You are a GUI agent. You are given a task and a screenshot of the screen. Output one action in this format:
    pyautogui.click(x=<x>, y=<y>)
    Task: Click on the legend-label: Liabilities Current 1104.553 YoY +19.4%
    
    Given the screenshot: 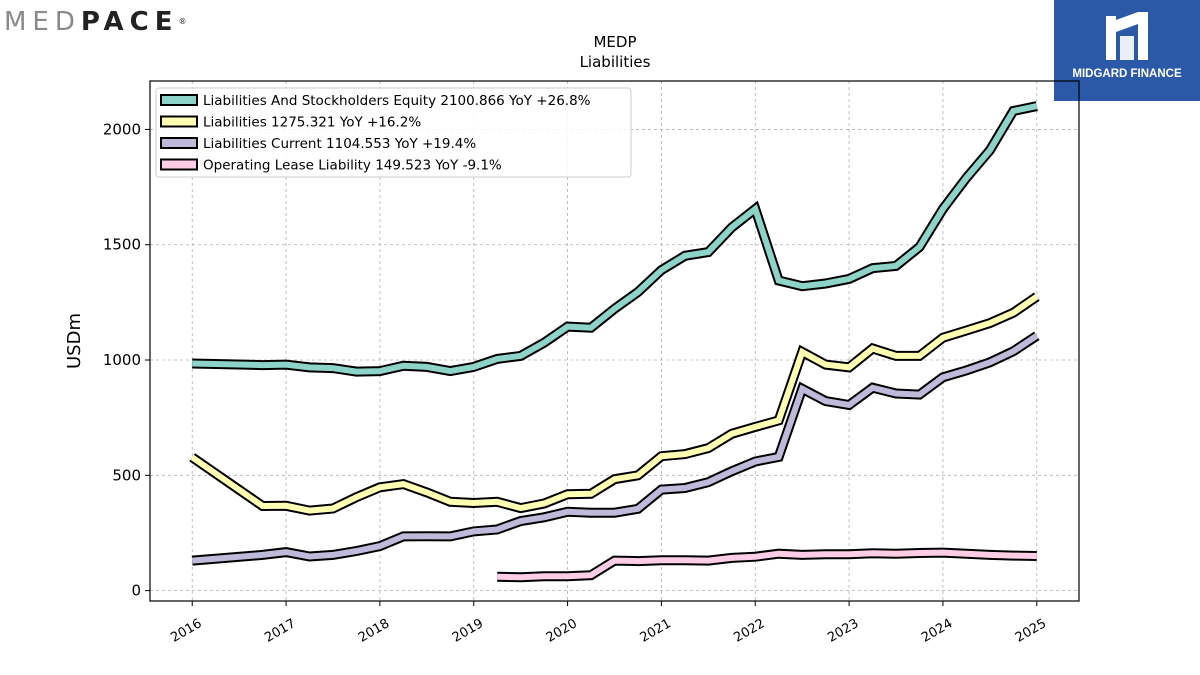 What is the action you would take?
    pyautogui.click(x=339, y=144)
    